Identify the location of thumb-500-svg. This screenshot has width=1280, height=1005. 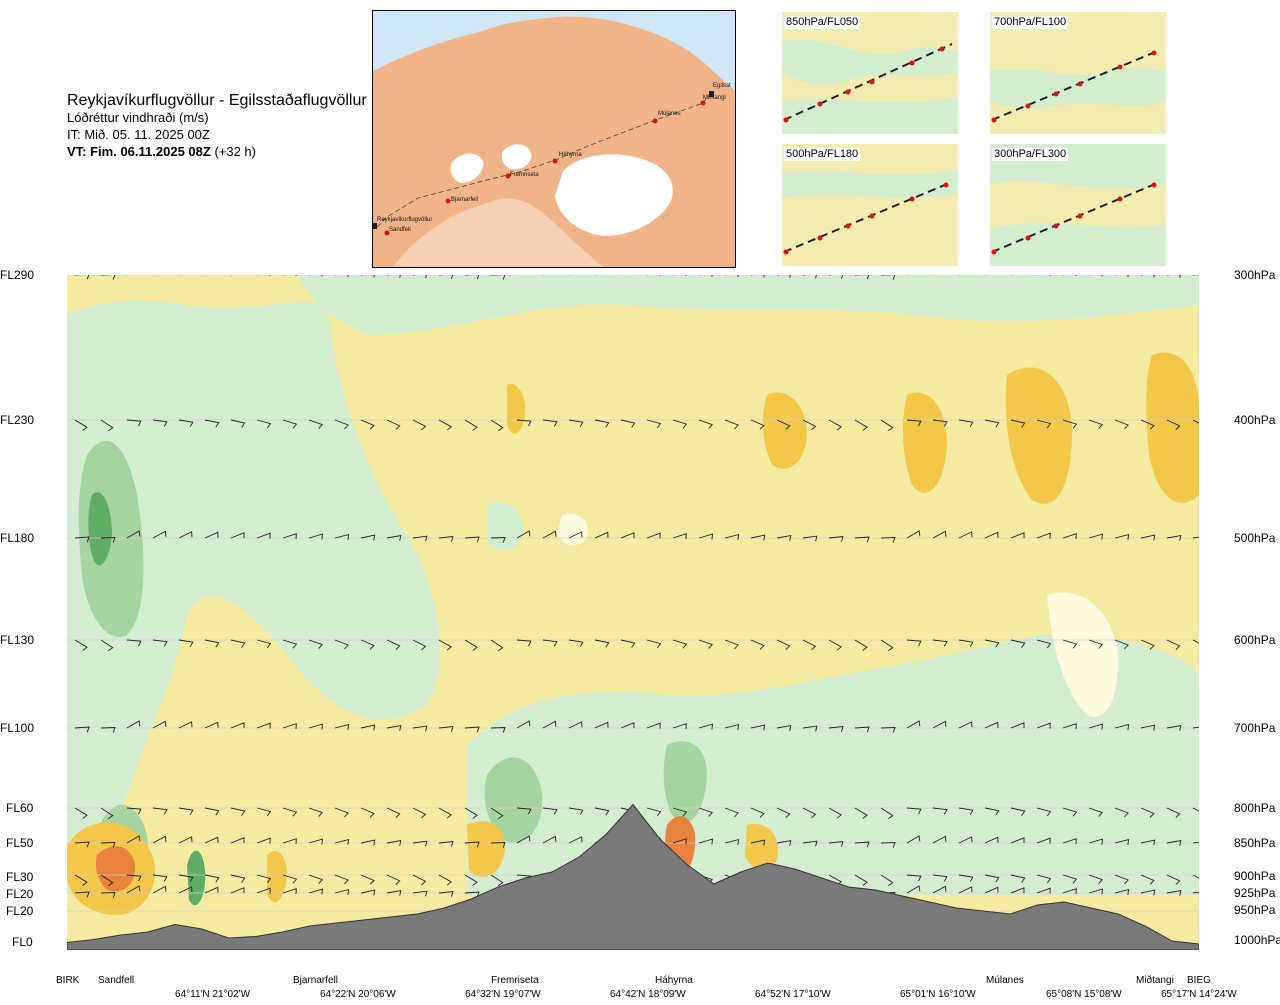
(870, 205).